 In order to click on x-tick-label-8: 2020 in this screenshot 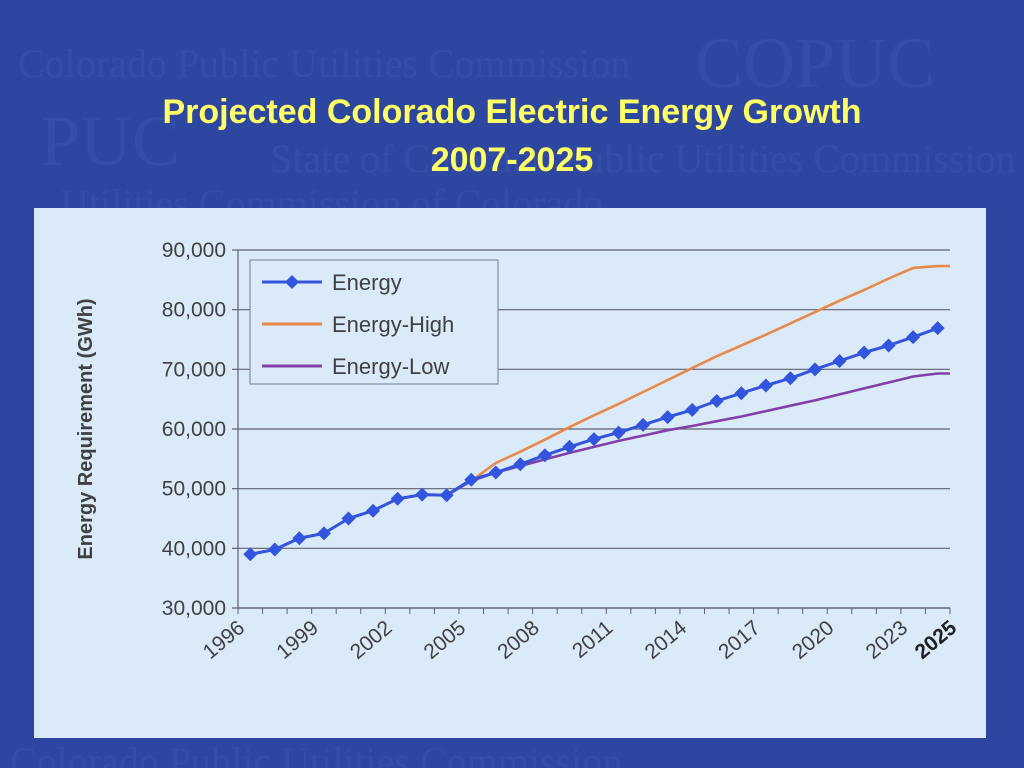, I will do `click(813, 640)`.